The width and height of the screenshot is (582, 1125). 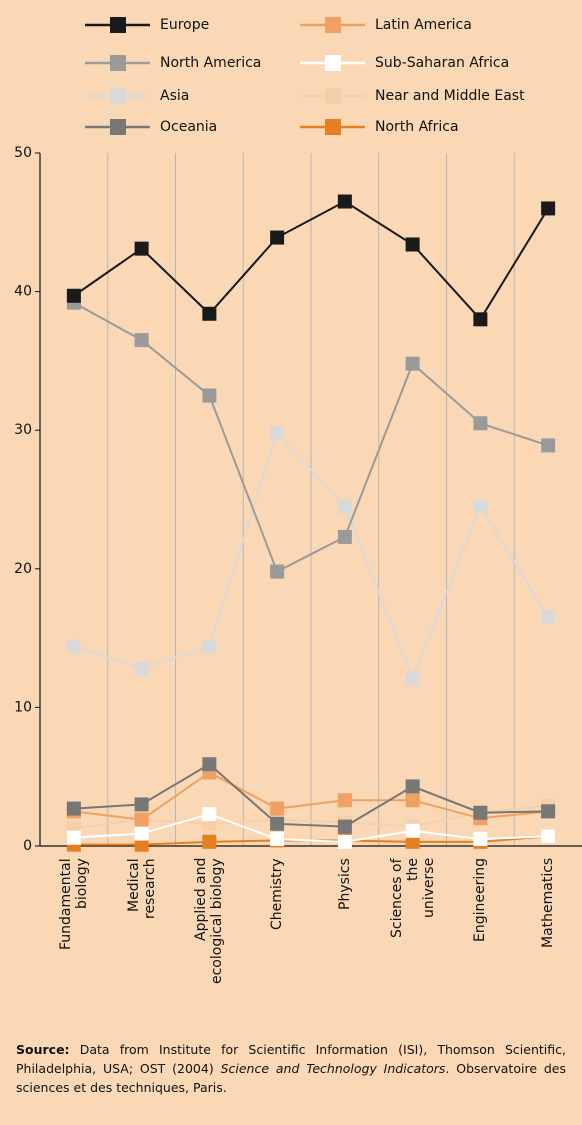 I want to click on legend-label: Europe, so click(x=184, y=25).